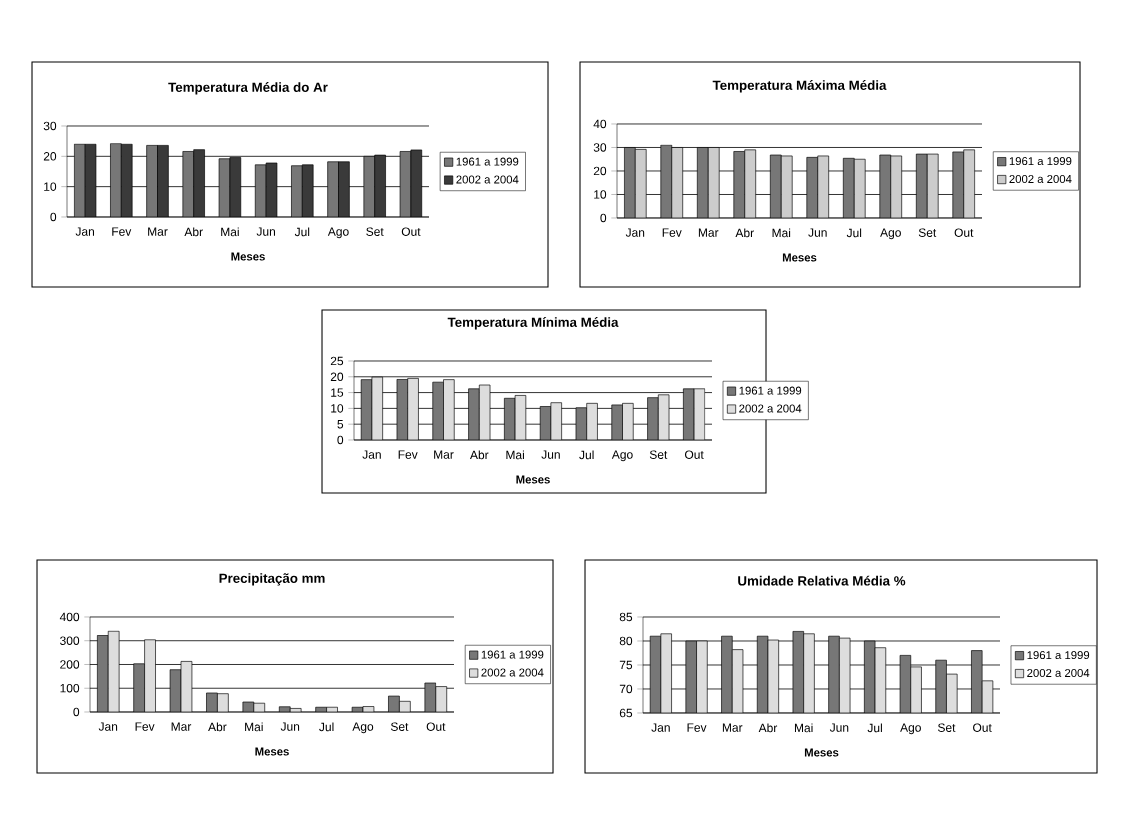 This screenshot has width=1126, height=823. Describe the element at coordinates (626, 617) in the screenshot. I see `y-tick-label: 85` at that location.